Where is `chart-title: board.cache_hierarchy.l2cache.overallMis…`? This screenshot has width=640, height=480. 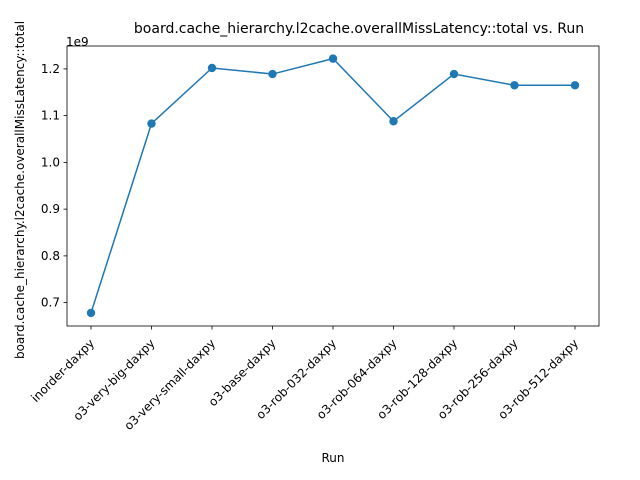 chart-title: board.cache_hierarchy.l2cache.overallMis… is located at coordinates (359, 29).